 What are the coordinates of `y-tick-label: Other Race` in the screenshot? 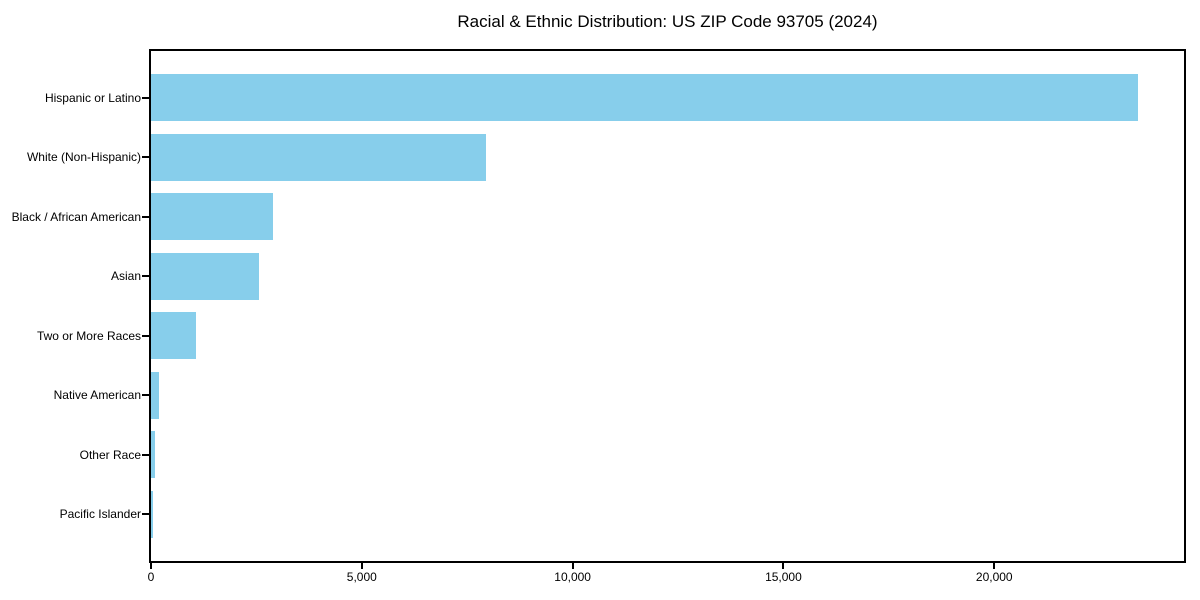 It's located at (110, 454).